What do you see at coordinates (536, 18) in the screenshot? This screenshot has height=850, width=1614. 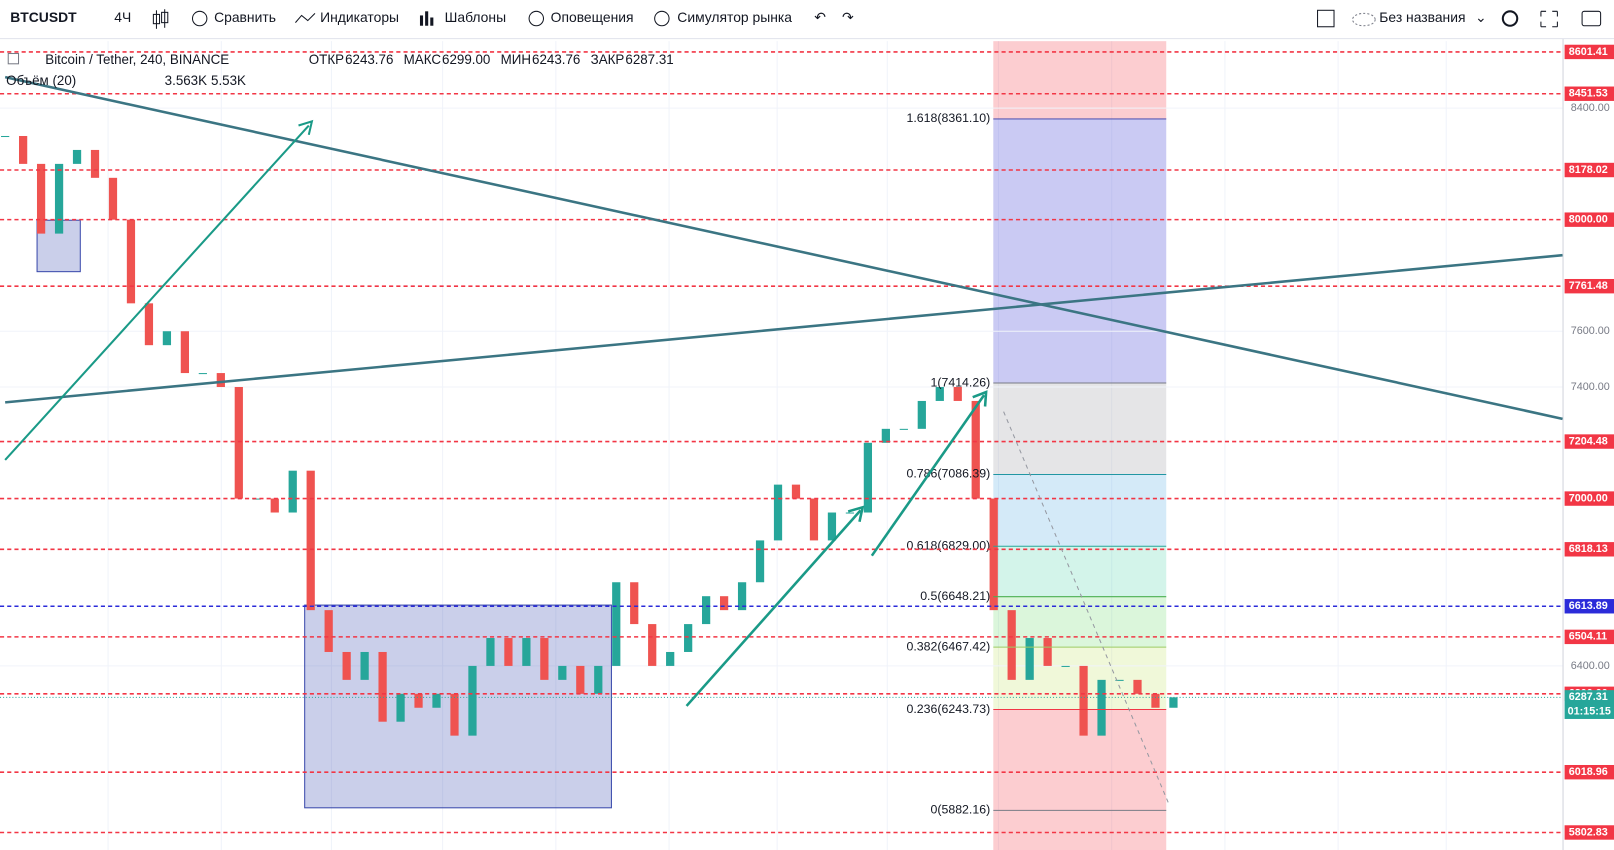 I see `alerts-icon` at bounding box center [536, 18].